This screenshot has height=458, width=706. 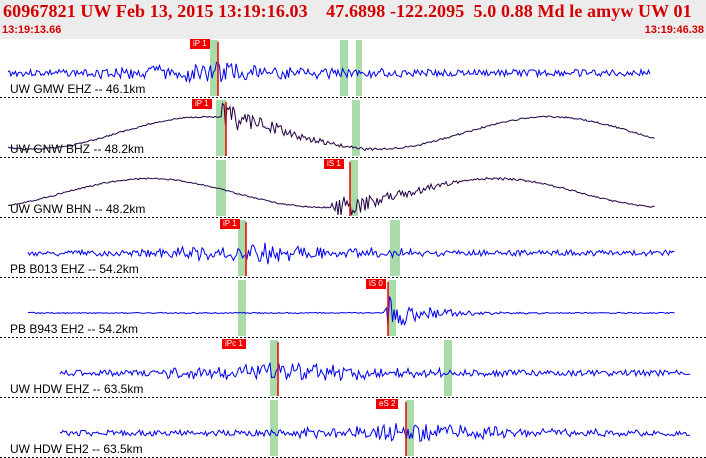 What do you see at coordinates (77, 149) in the screenshot?
I see `station-label: UW GNW BHZ -- 48.2km` at bounding box center [77, 149].